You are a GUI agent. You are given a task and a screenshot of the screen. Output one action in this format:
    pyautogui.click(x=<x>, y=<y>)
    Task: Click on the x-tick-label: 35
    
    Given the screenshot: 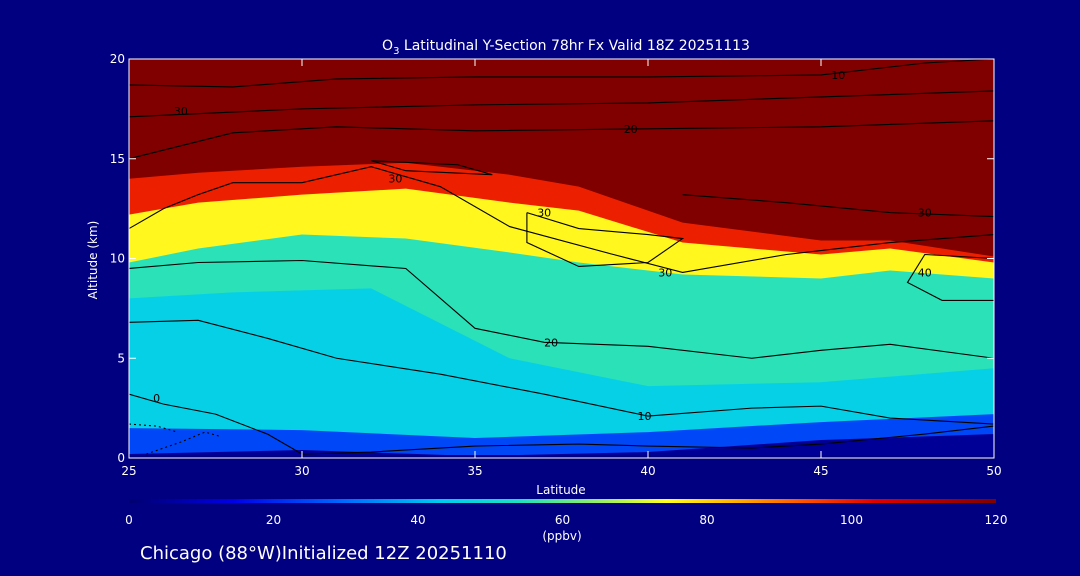 What is the action you would take?
    pyautogui.click(x=474, y=471)
    